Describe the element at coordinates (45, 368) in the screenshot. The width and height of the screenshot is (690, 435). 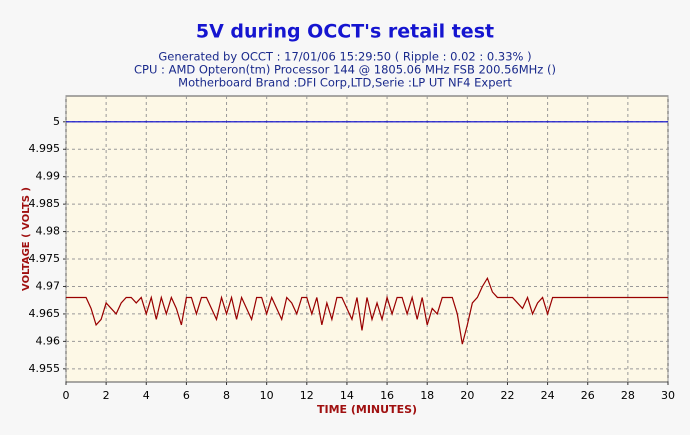
I see `y-tick-label: 4.955` at that location.